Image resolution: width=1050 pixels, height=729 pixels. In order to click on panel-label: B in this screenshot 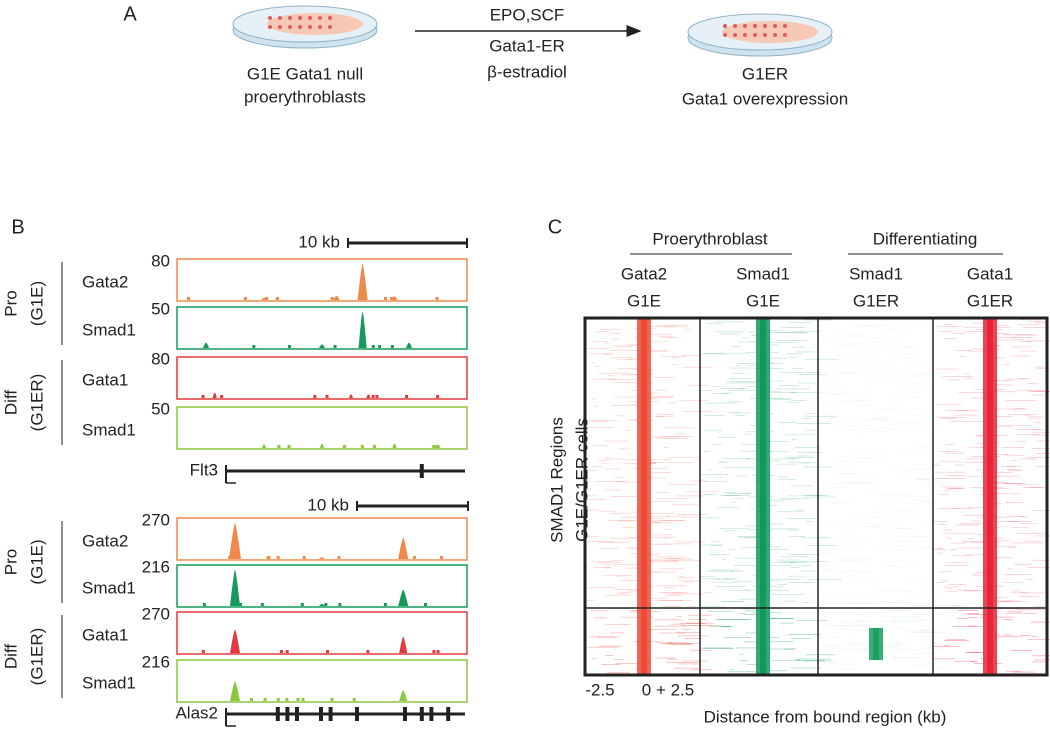, I will do `click(17, 227)`.